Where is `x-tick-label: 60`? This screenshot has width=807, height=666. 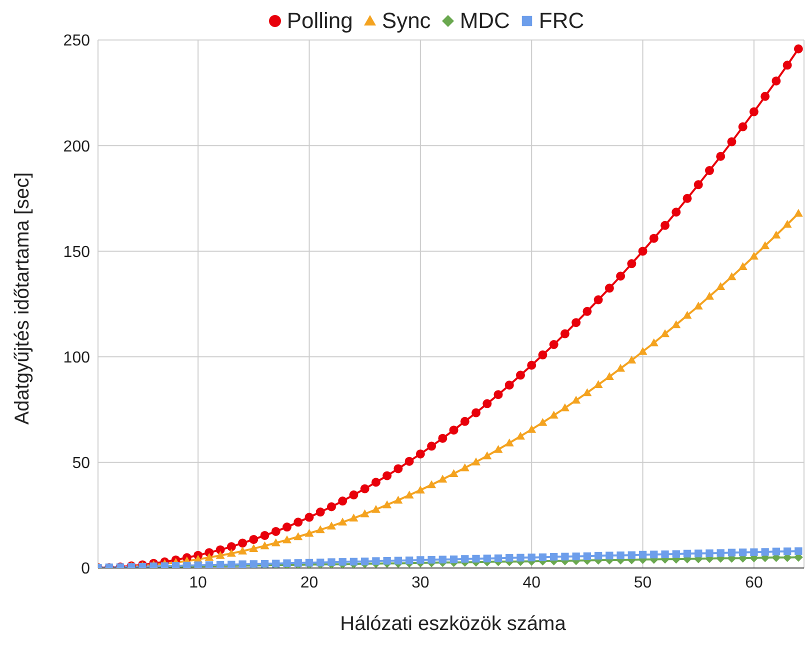 x-tick-label: 60 is located at coordinates (754, 583).